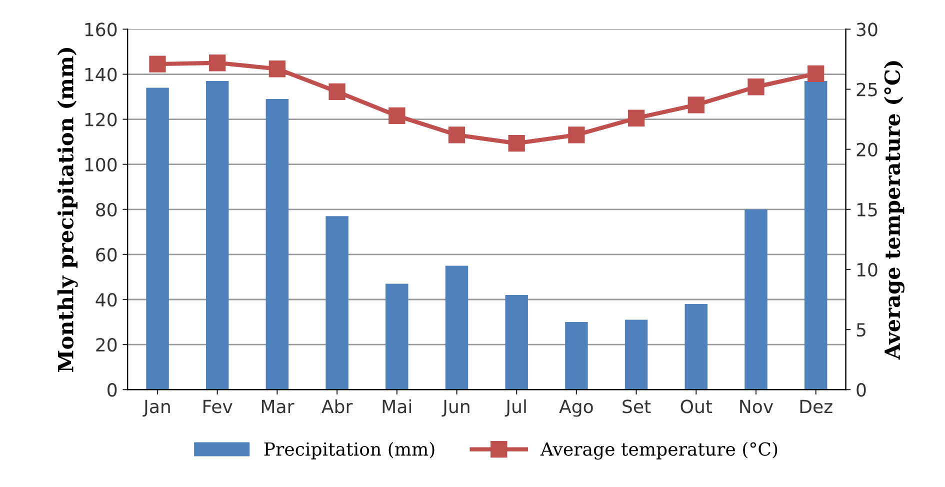 This screenshot has height=487, width=945. I want to click on x-tick-label: Fev, so click(218, 407).